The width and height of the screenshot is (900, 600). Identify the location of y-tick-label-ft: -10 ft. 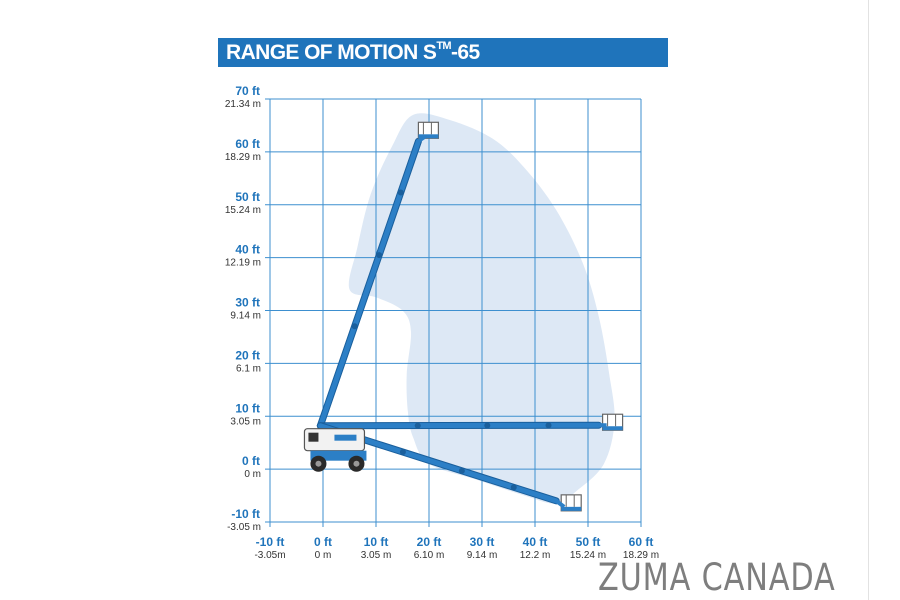
(245, 514).